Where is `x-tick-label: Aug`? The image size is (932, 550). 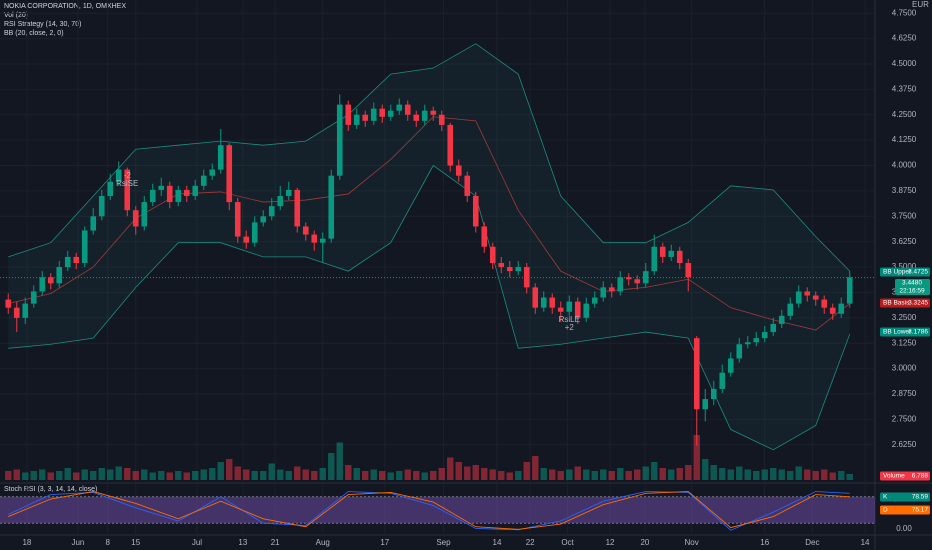 x-tick-label: Aug is located at coordinates (323, 542).